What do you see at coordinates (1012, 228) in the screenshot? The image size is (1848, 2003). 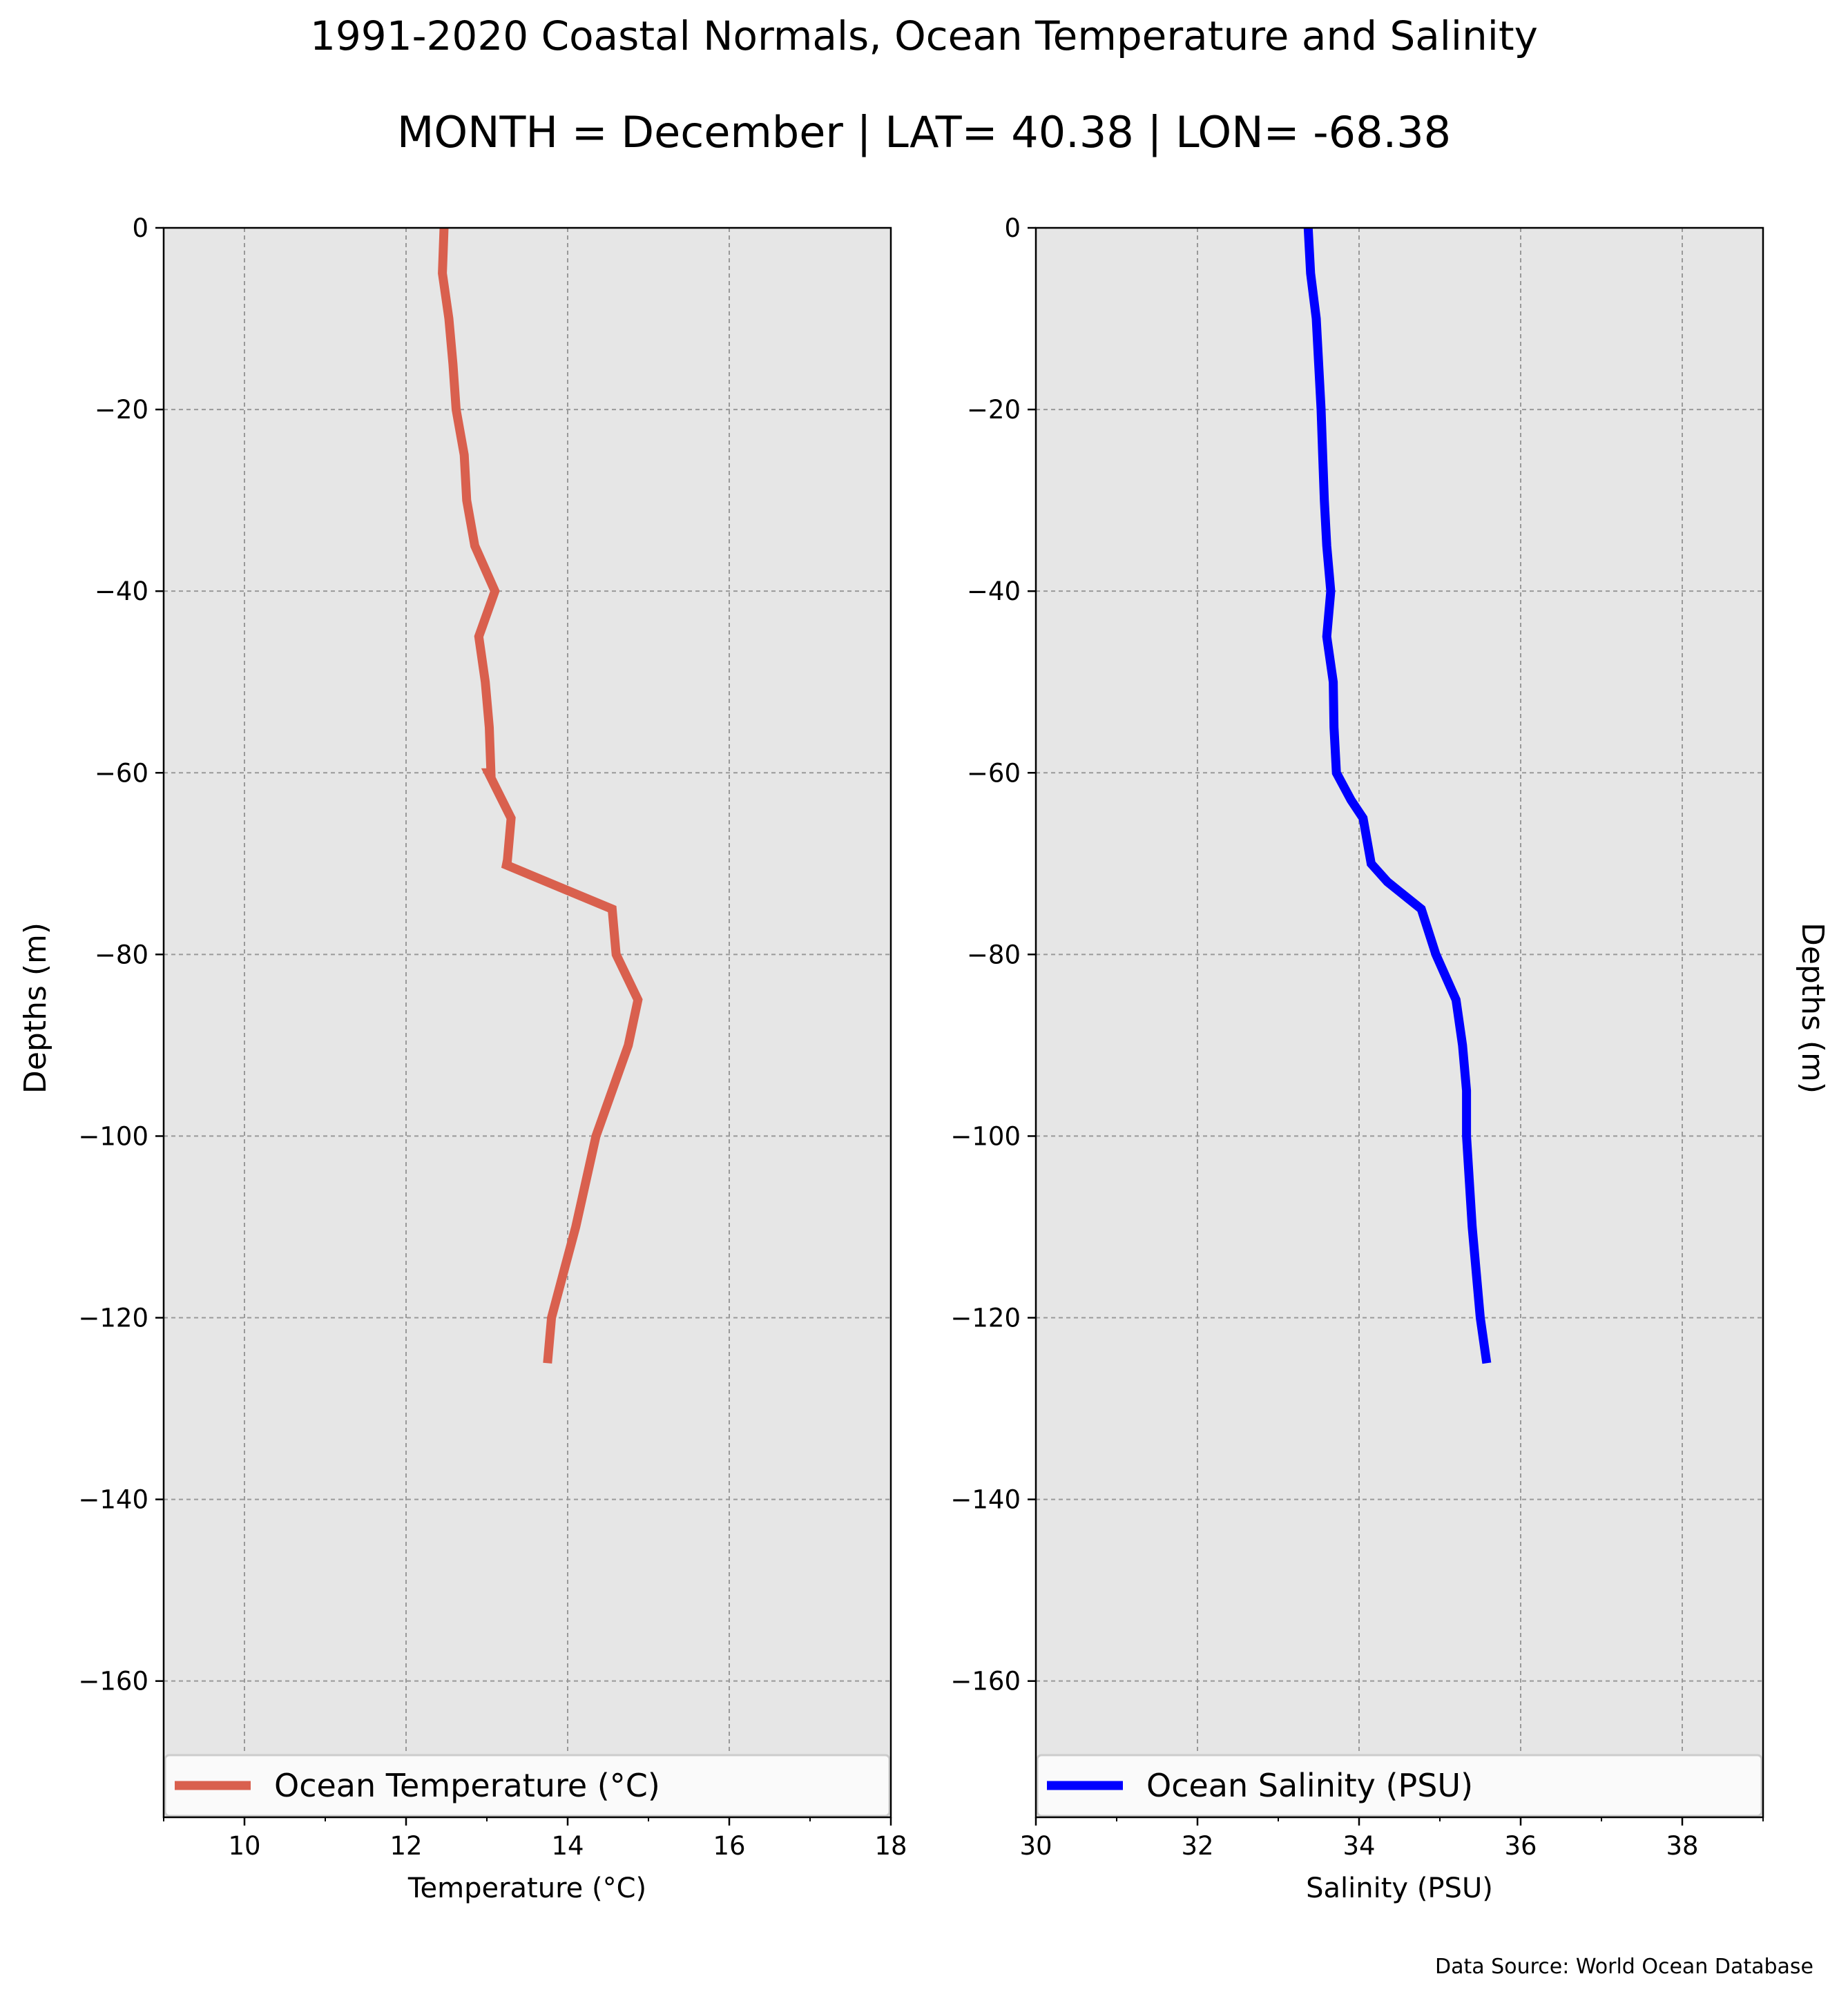 I see `salinity-y-tick-label: 0` at bounding box center [1012, 228].